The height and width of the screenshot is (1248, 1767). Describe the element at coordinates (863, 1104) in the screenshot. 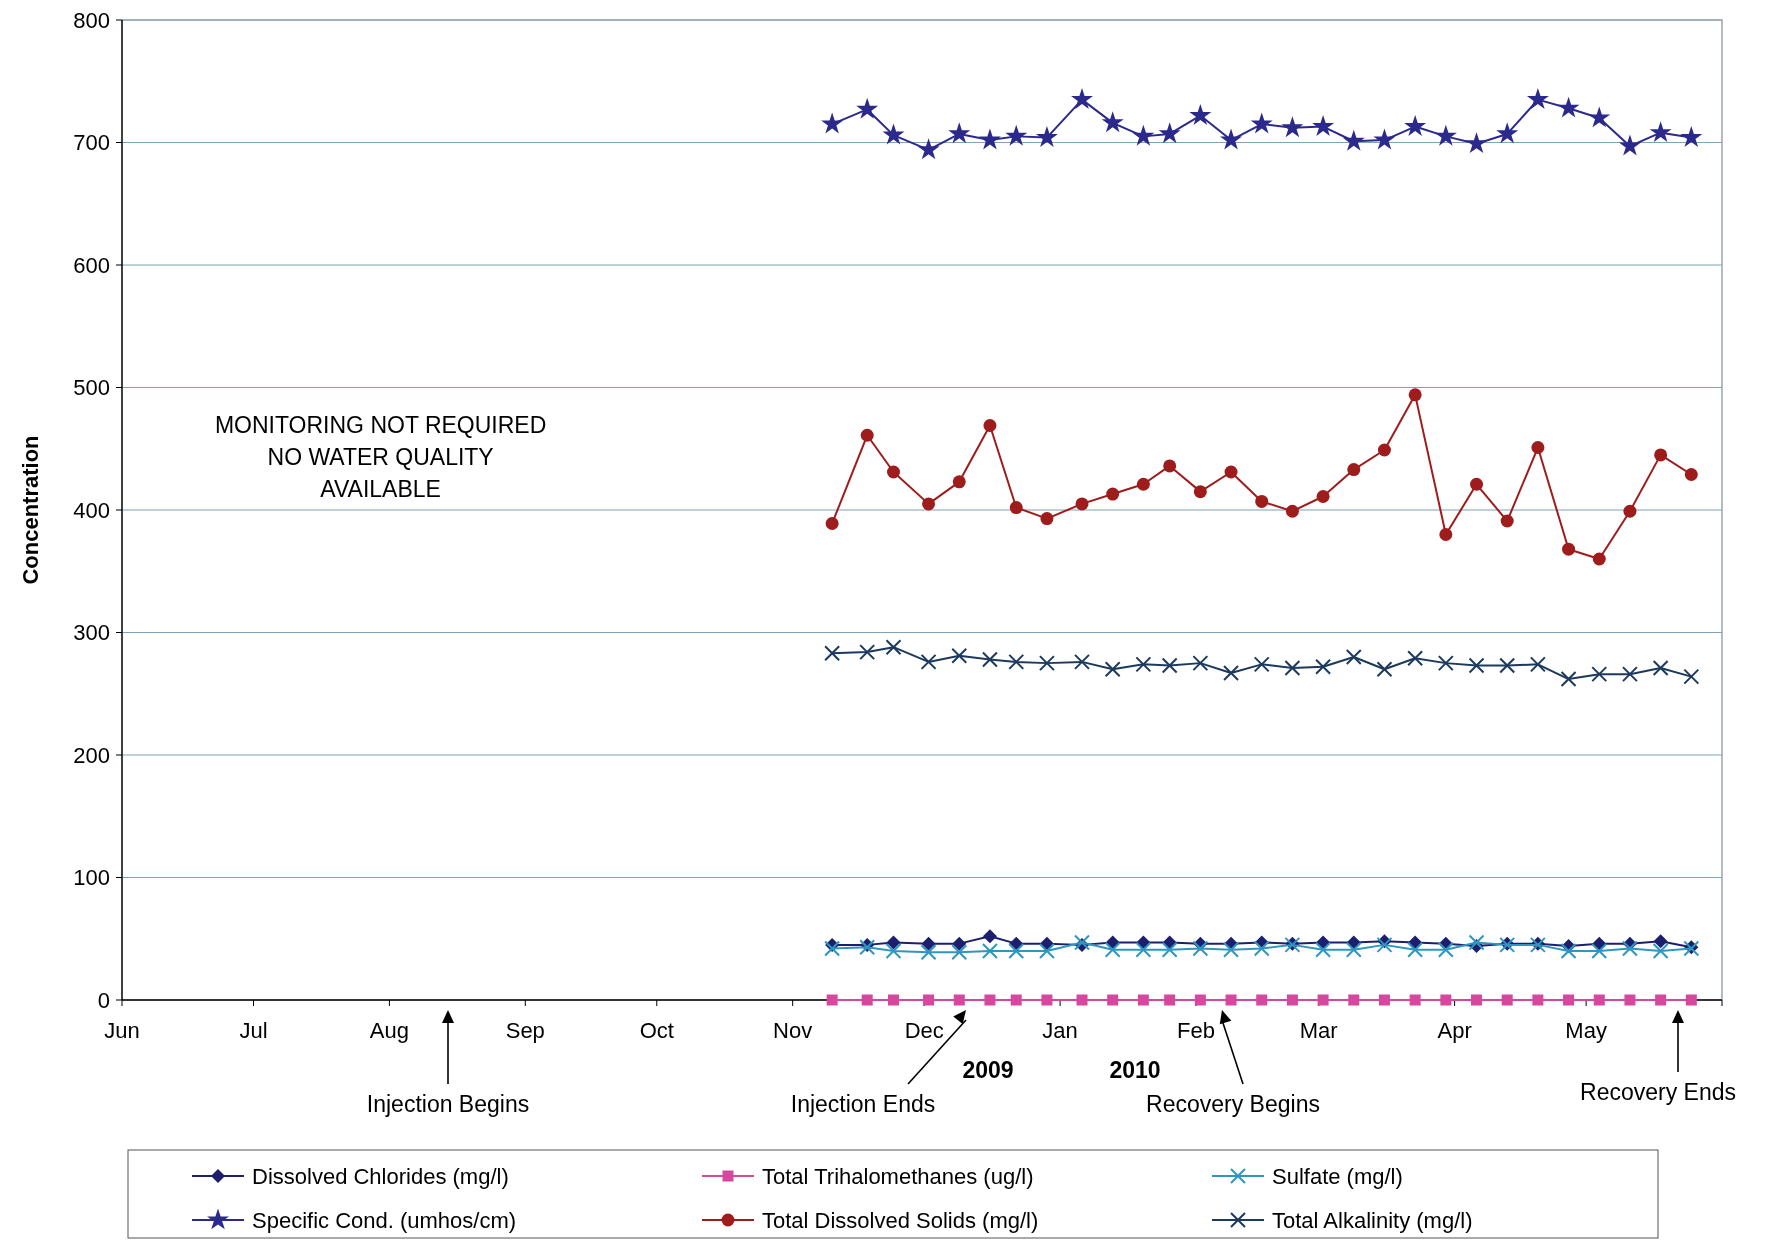

I see `text: Injection Ends` at that location.